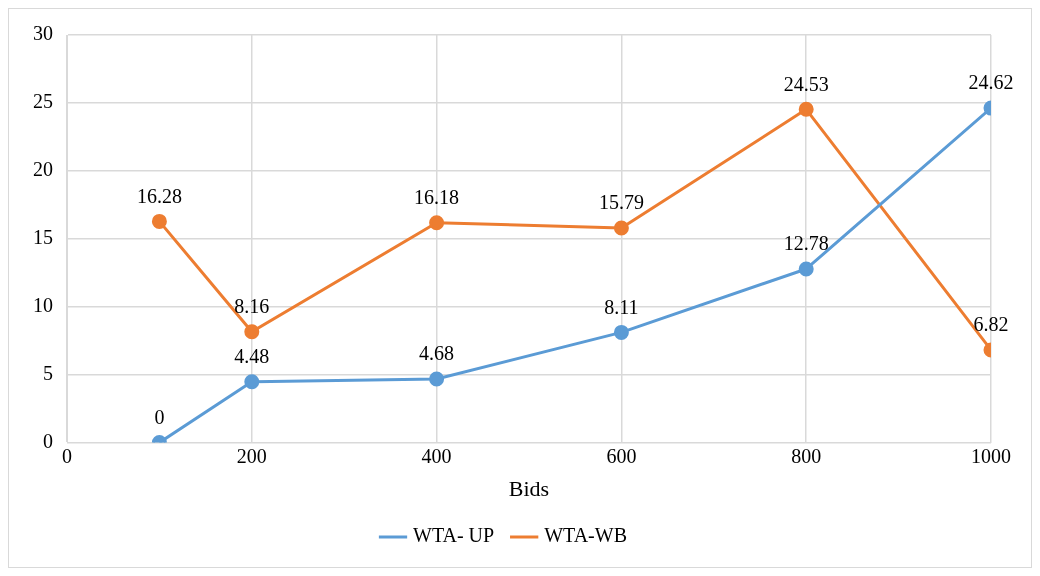 The width and height of the screenshot is (1040, 576). Describe the element at coordinates (159, 416) in the screenshot. I see `data-label: 0` at that location.